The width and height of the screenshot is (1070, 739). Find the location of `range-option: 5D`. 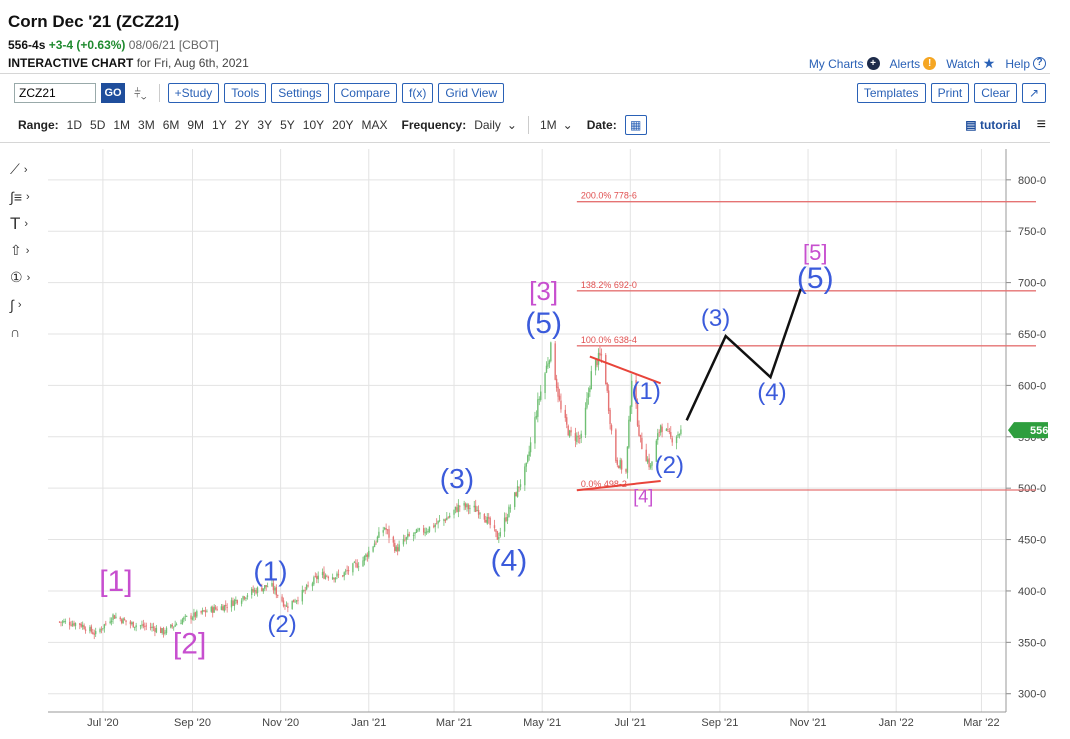

range-option: 5D is located at coordinates (98, 125).